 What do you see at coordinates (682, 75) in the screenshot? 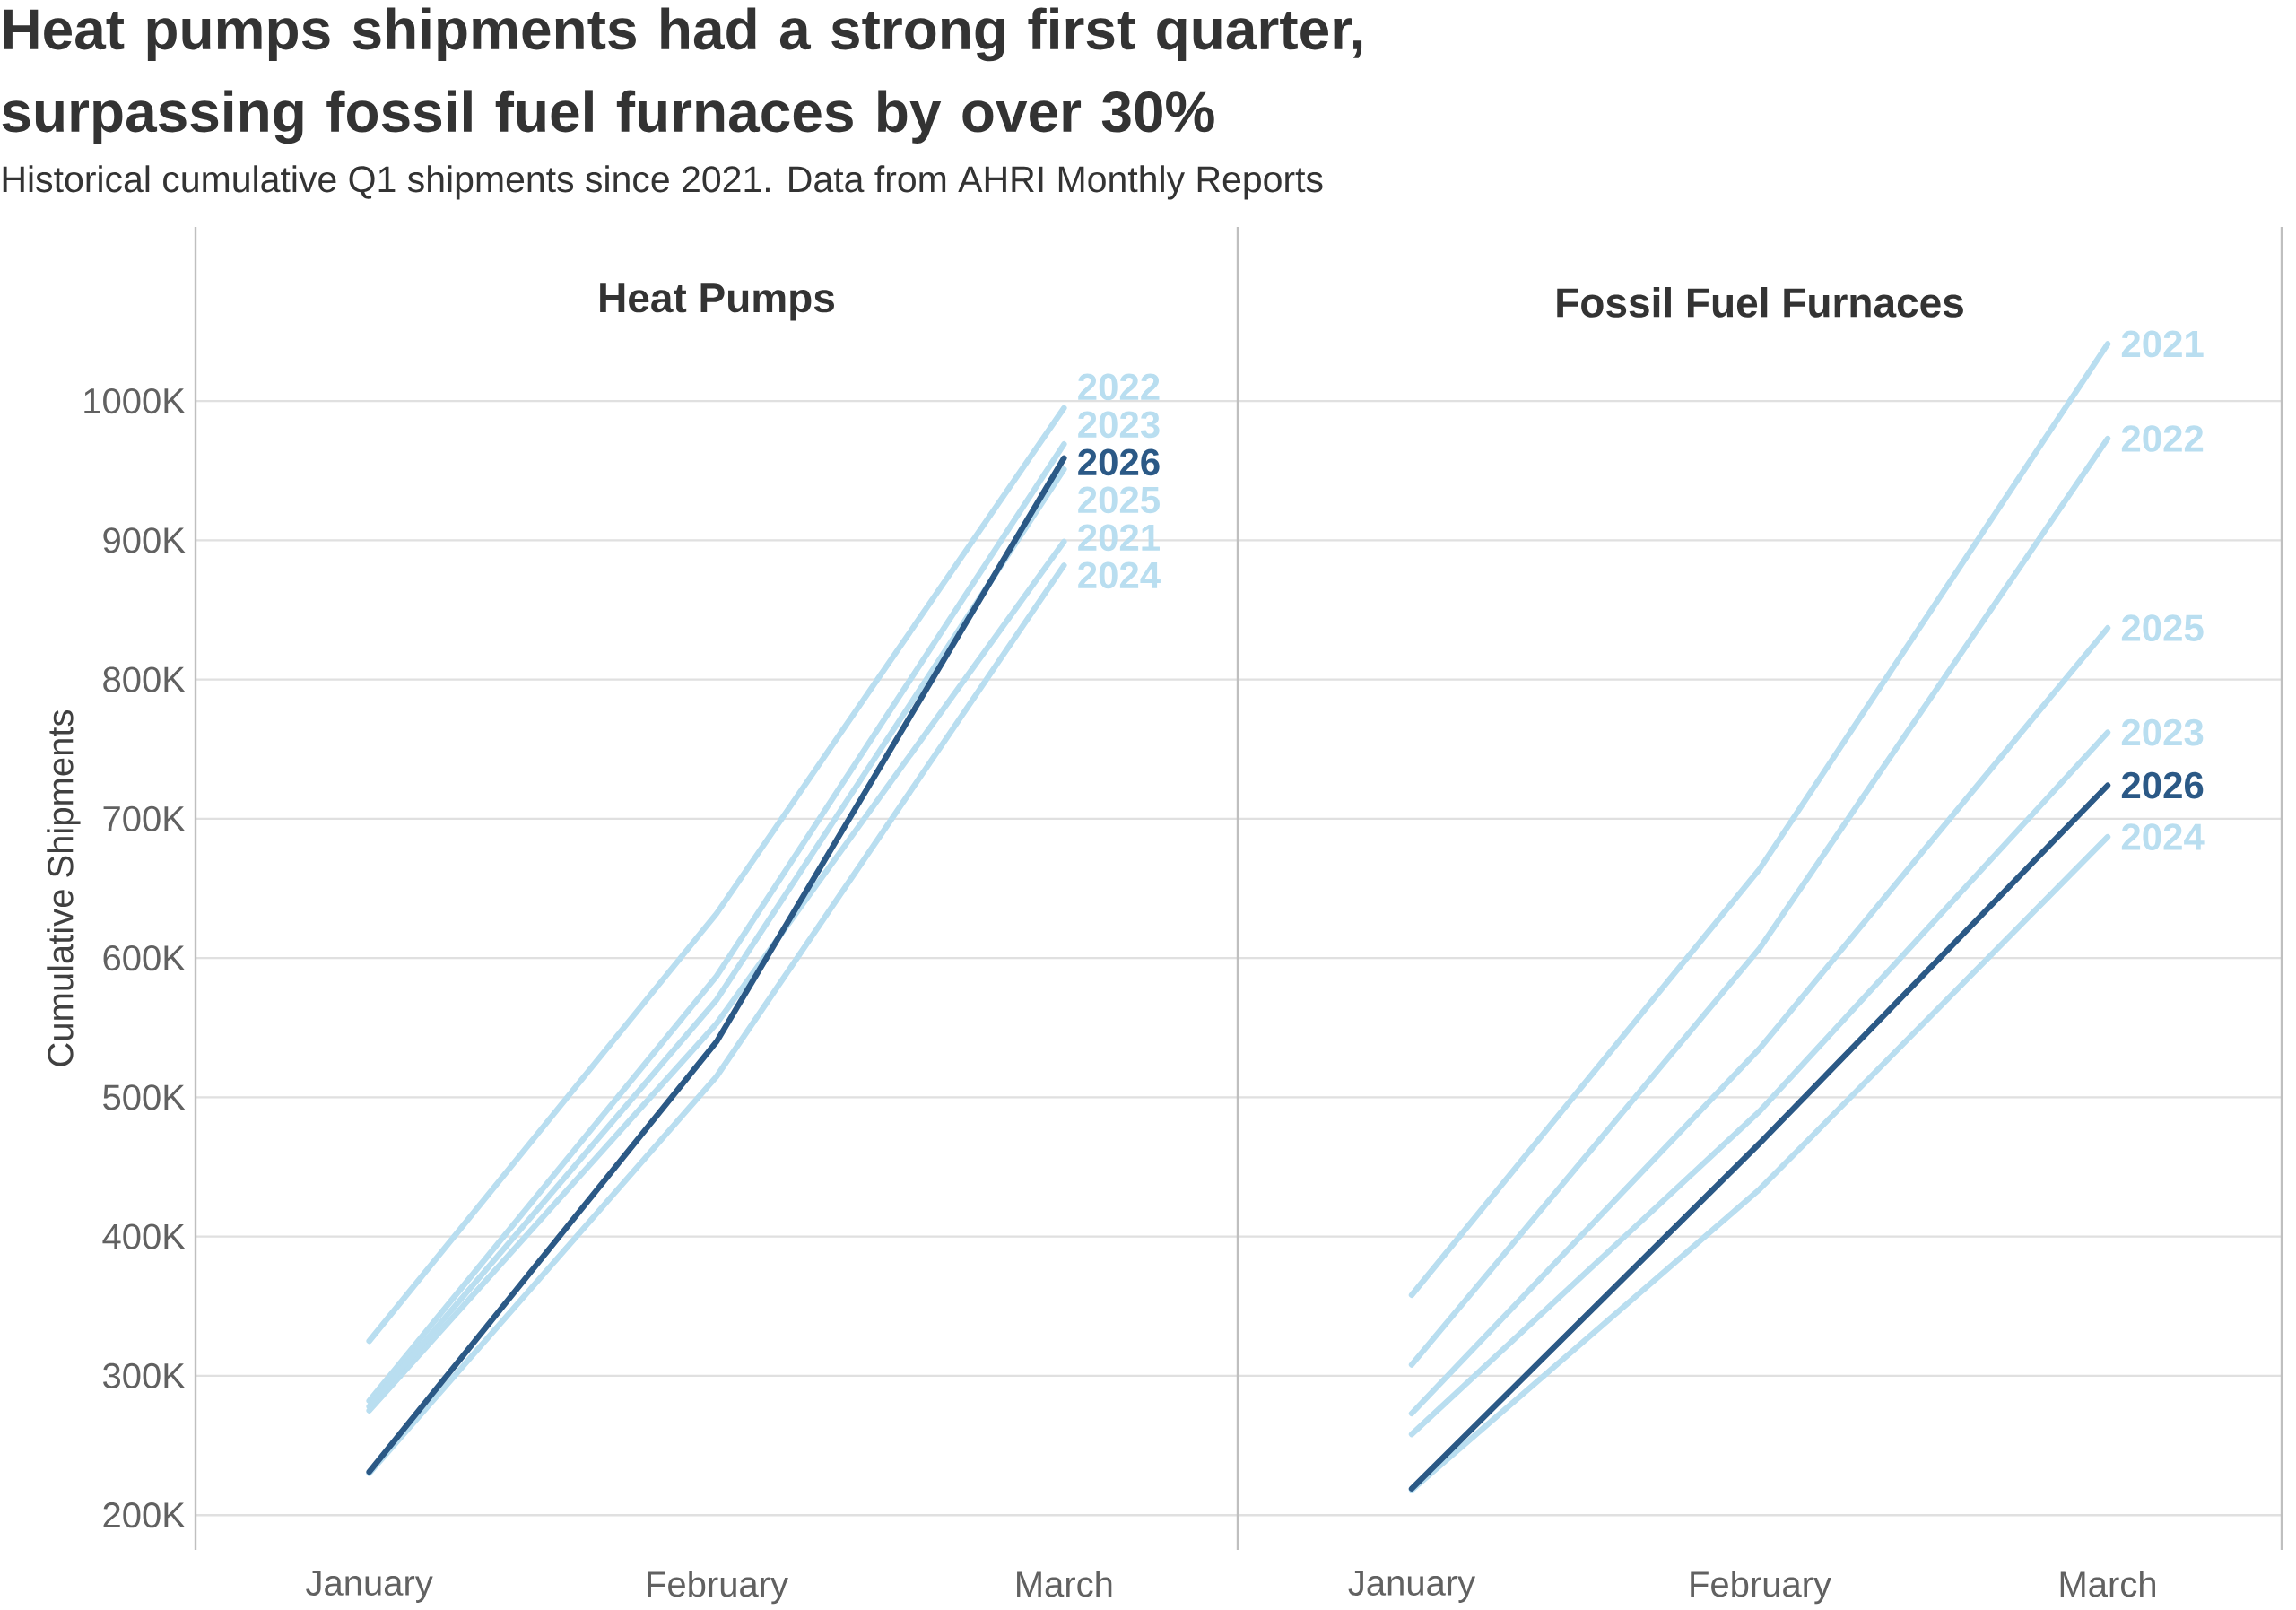
I see `text: Heat pumps shipments had a strong first quarter, surpassing fossil fuel furnaces by over 30%` at bounding box center [682, 75].